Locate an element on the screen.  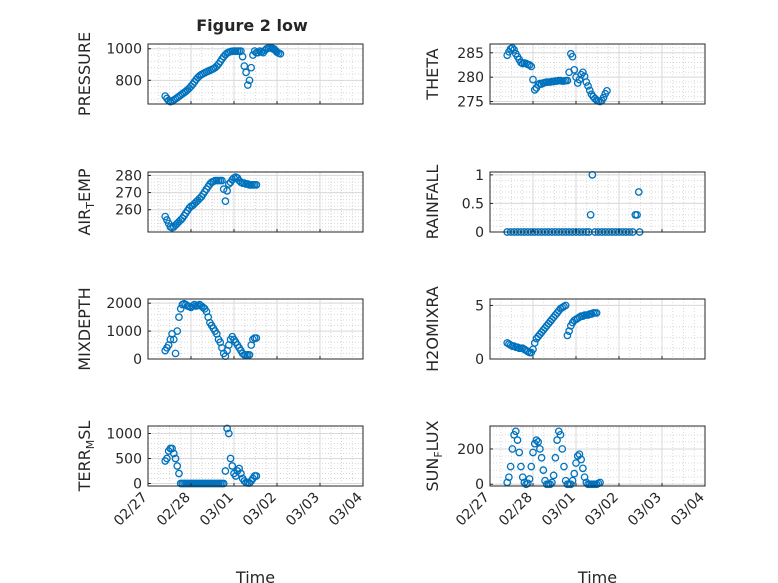
y-tick-label: 800 is located at coordinates (128, 81).